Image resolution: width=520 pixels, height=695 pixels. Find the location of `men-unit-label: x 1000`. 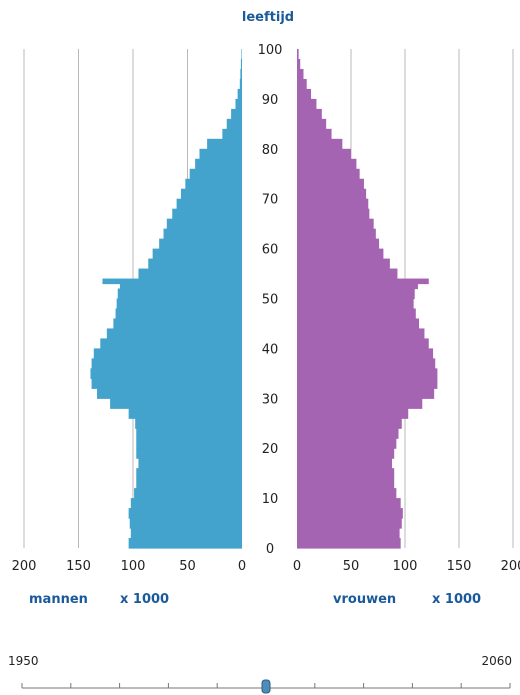

men-unit-label: x 1000 is located at coordinates (144, 599).